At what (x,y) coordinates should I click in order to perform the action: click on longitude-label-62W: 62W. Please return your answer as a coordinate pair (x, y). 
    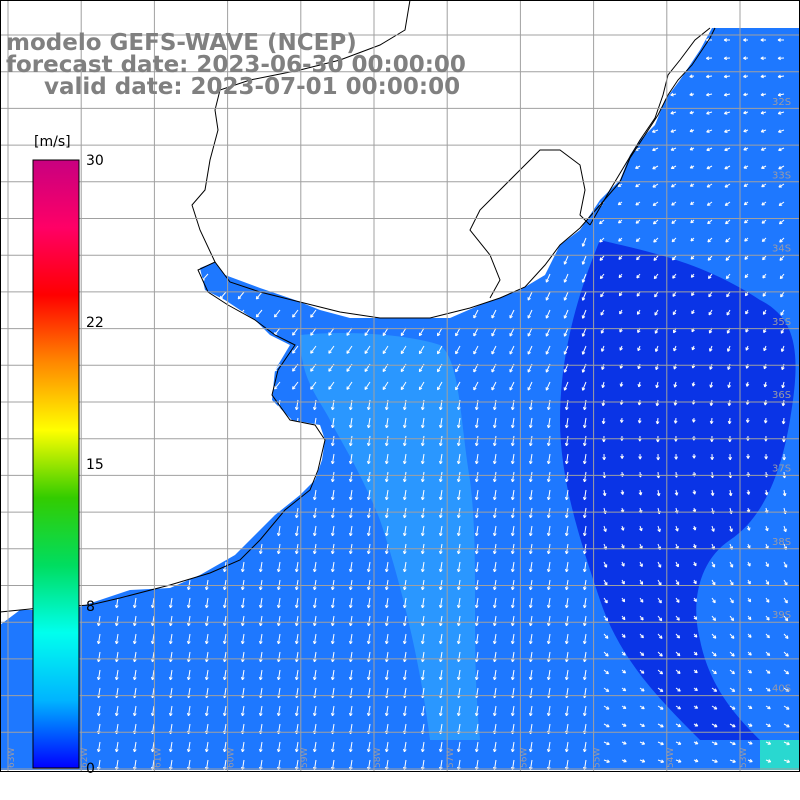
    Looking at the image, I should click on (85, 758).